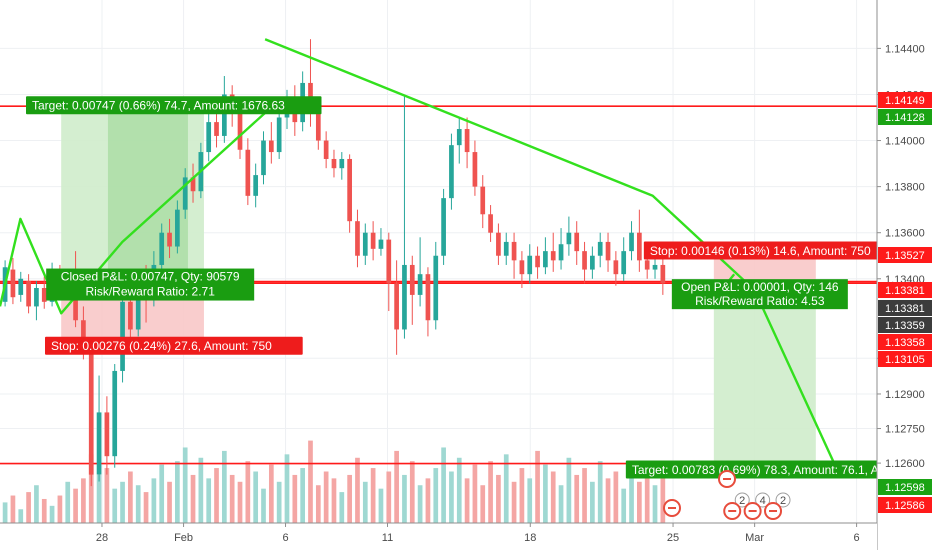 This screenshot has width=932, height=550. Describe the element at coordinates (673, 538) in the screenshot. I see `time-tick-label: 25` at that location.